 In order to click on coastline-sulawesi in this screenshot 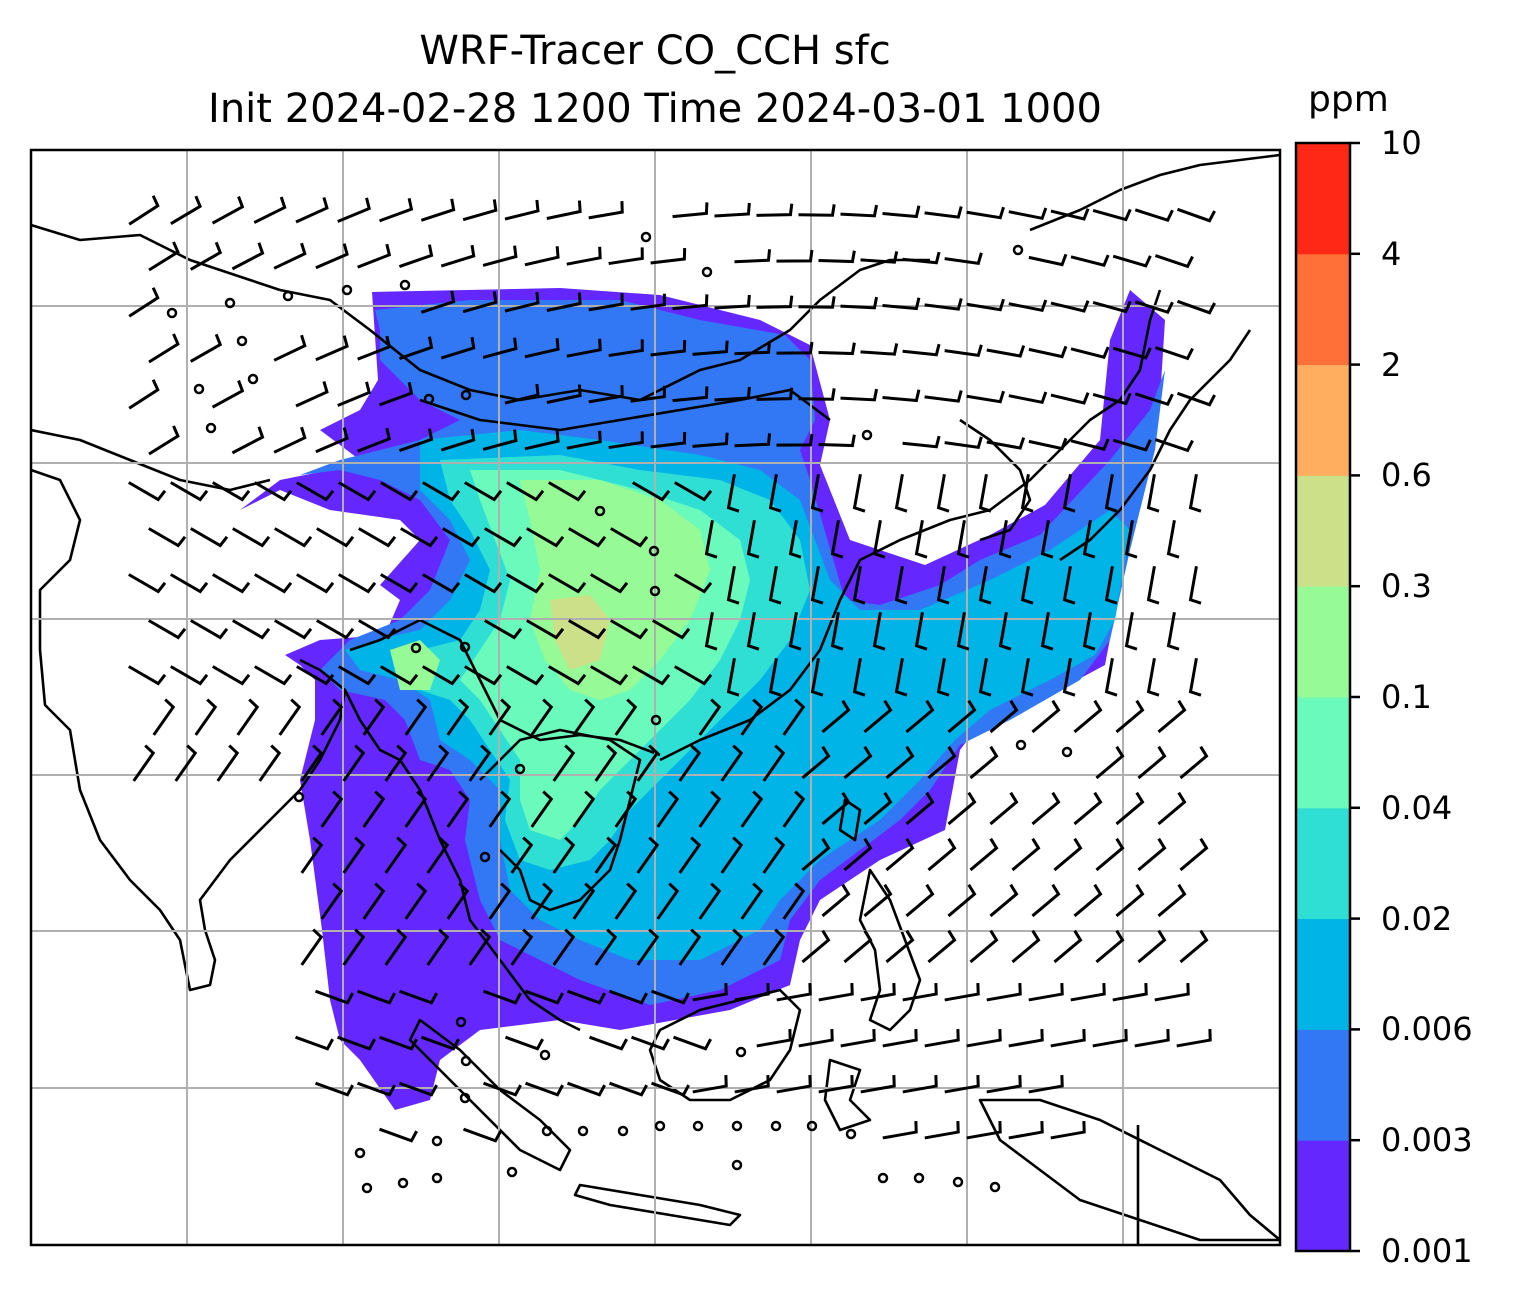, I will do `click(847, 1095)`.